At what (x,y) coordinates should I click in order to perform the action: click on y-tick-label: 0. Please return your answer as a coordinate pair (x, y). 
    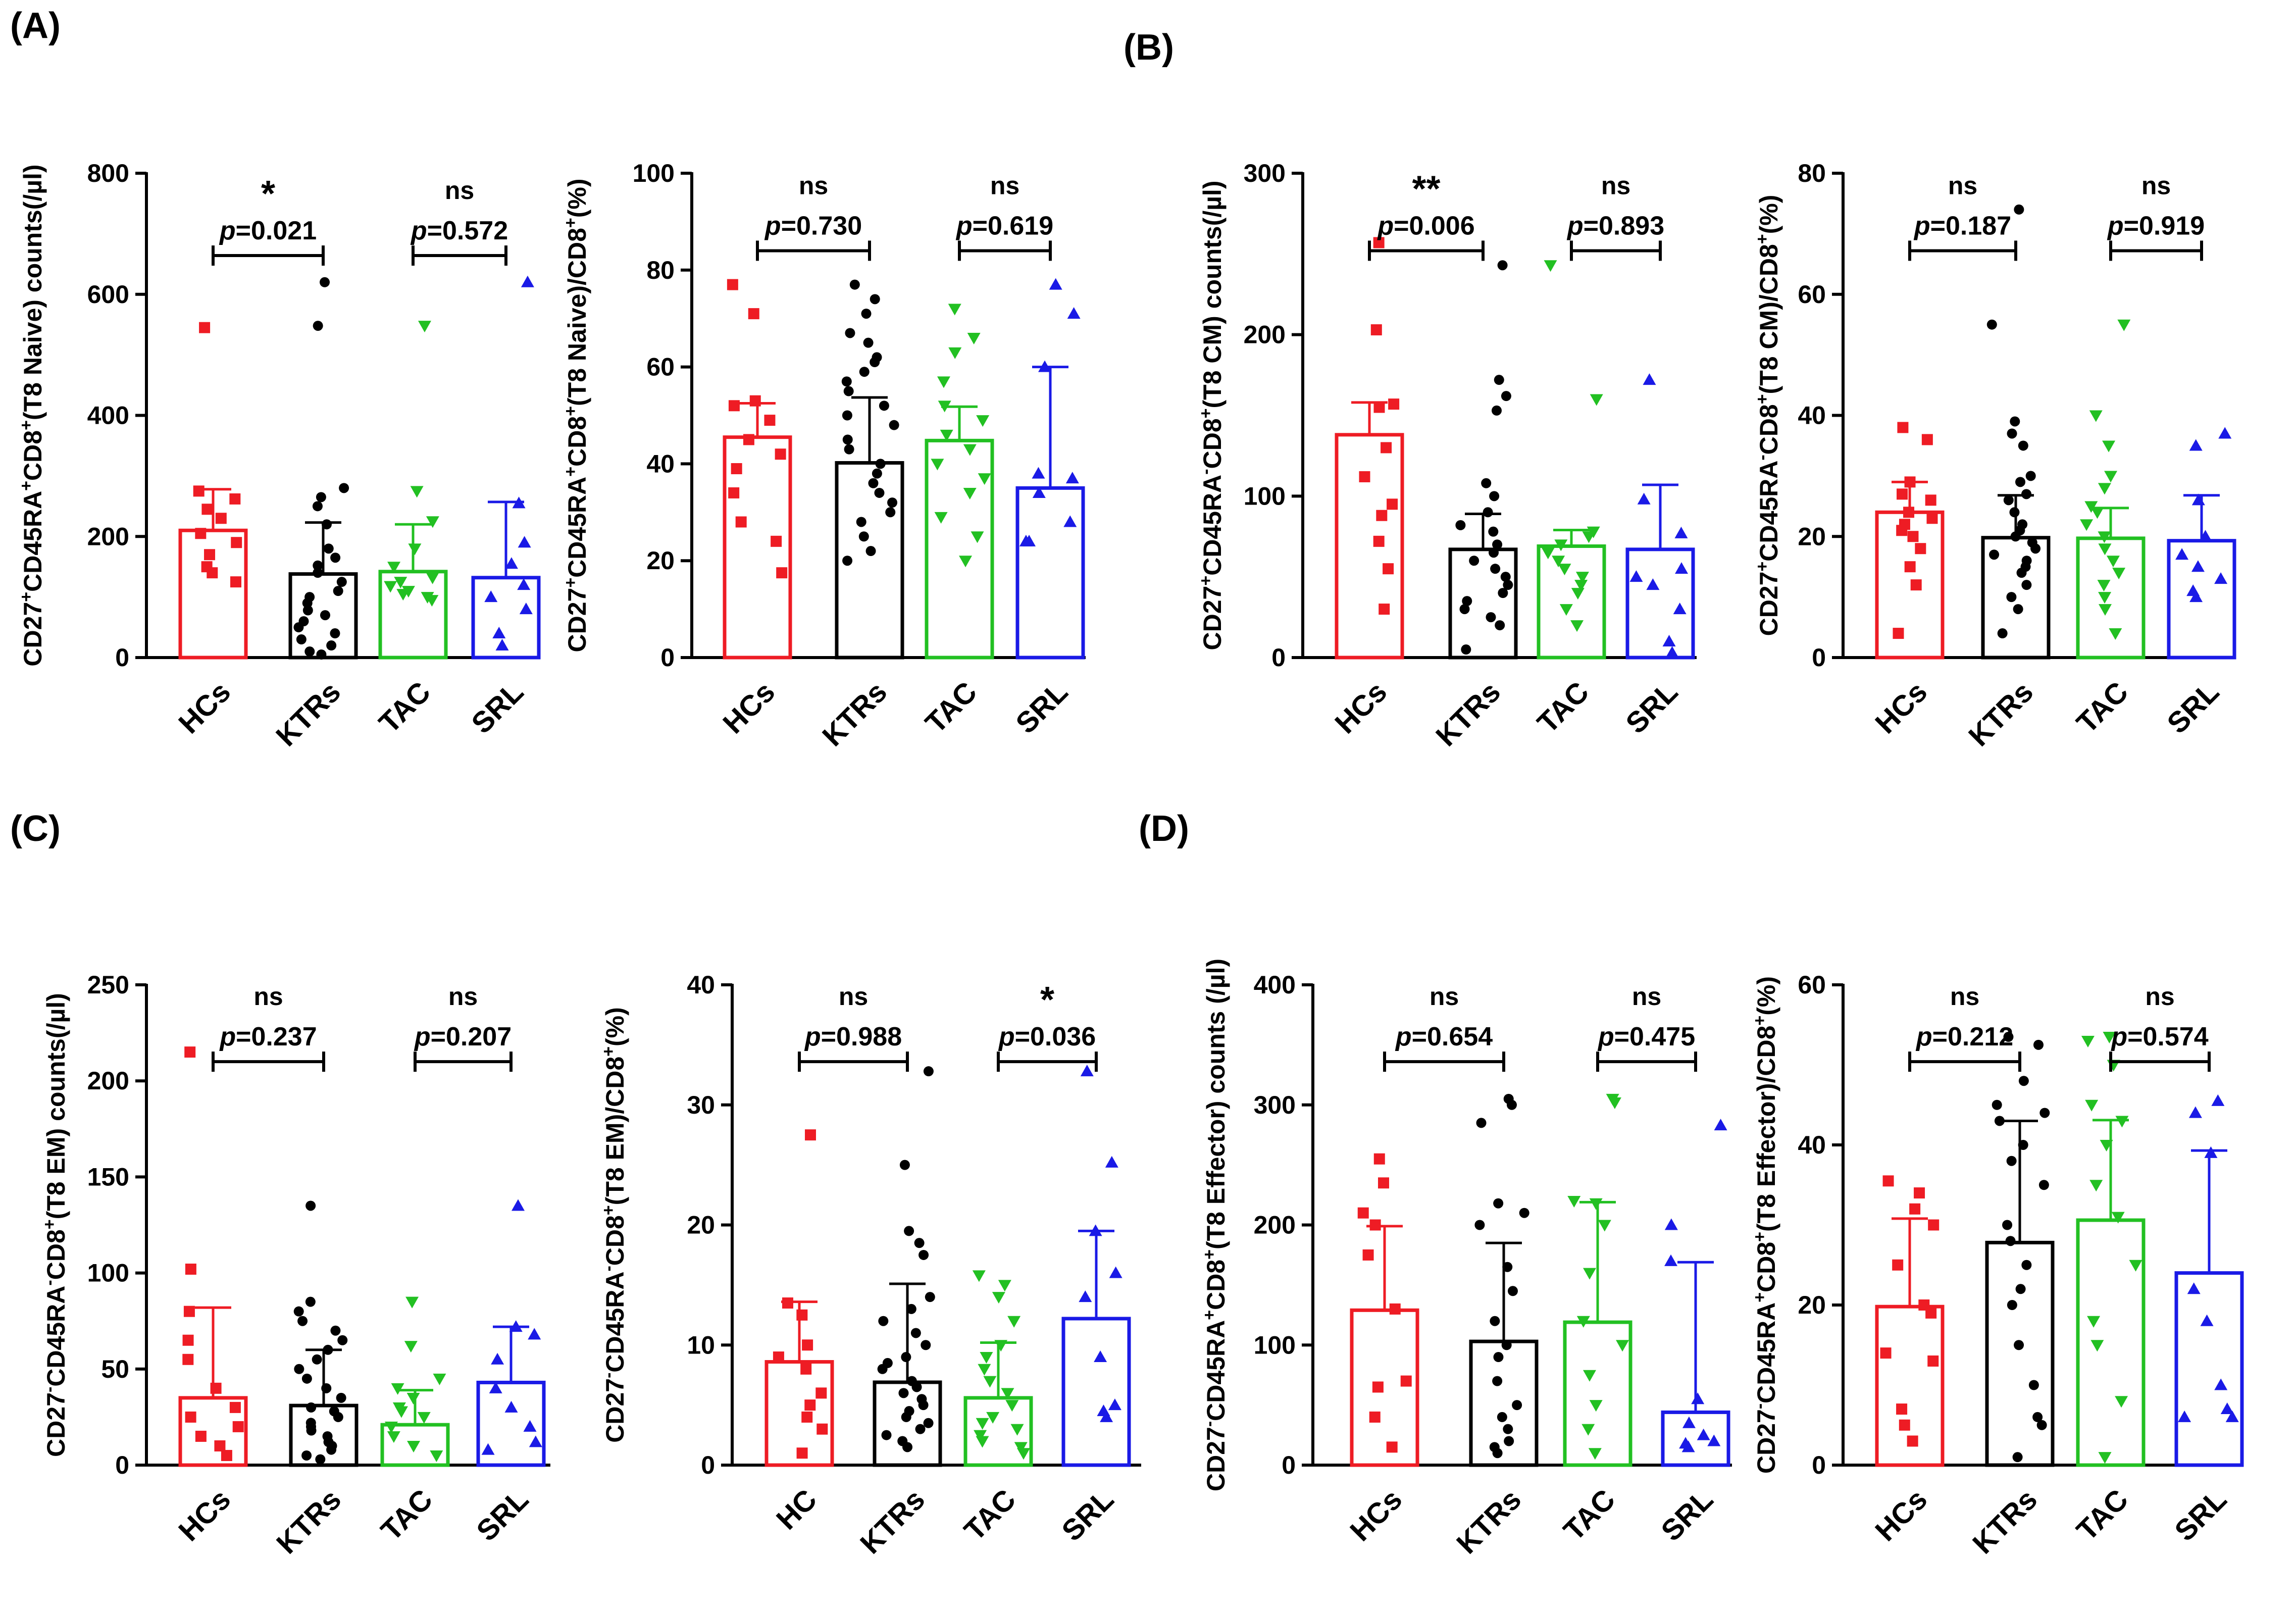
    Looking at the image, I should click on (667, 657).